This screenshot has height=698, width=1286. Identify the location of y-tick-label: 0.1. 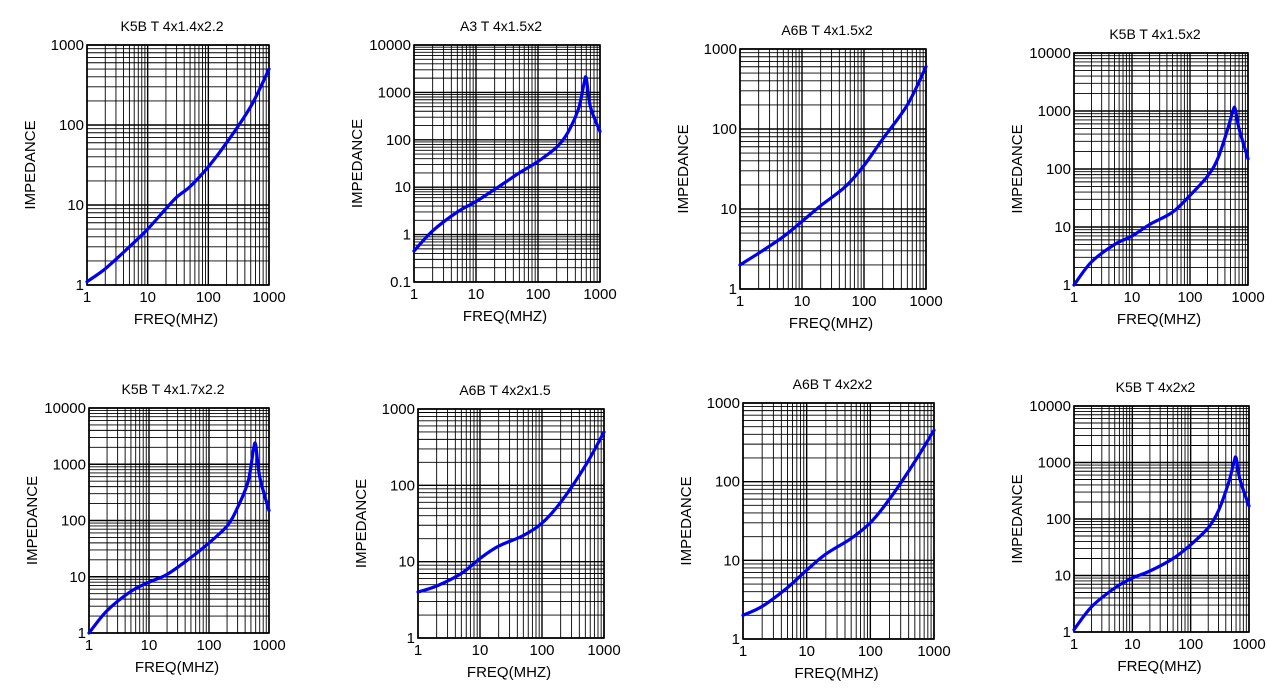
(400, 282).